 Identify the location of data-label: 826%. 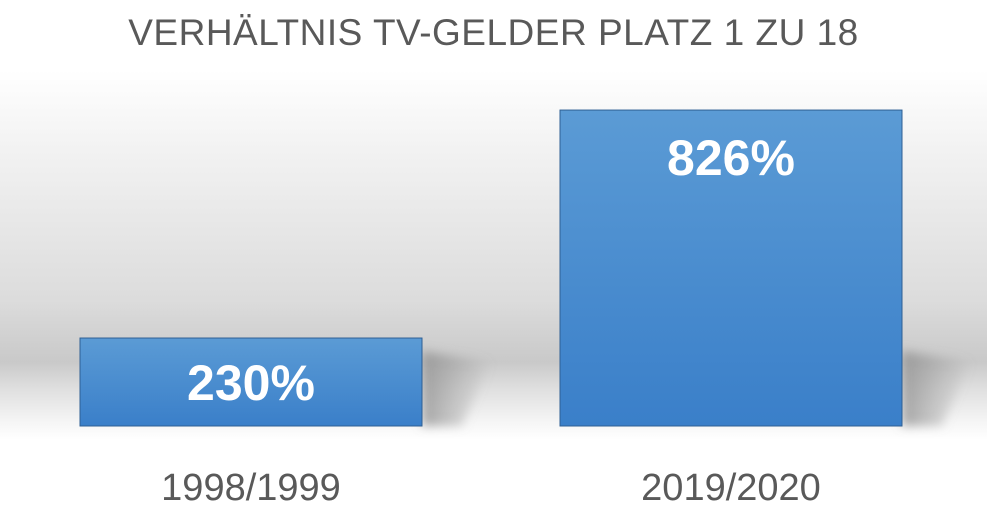
(731, 158).